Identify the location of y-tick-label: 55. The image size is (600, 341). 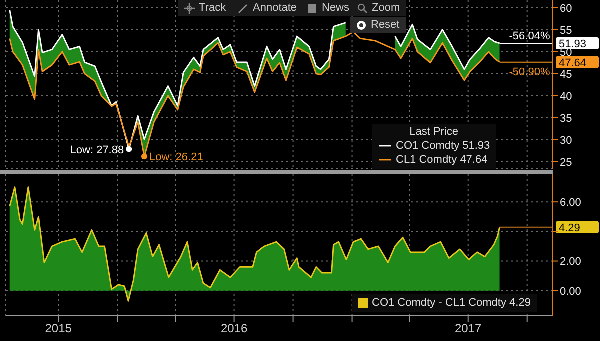
(566, 30).